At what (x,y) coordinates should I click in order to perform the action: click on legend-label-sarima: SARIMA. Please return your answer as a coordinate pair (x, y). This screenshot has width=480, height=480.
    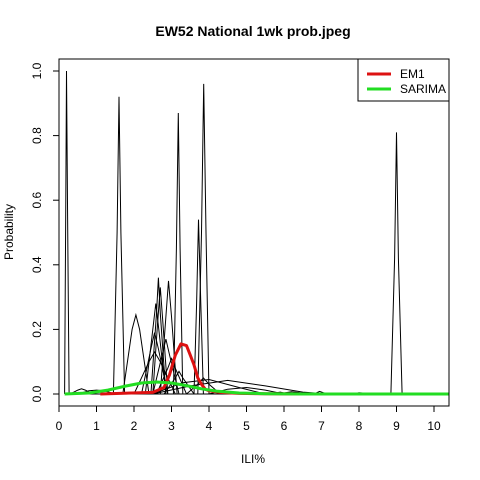
    Looking at the image, I should click on (423, 89).